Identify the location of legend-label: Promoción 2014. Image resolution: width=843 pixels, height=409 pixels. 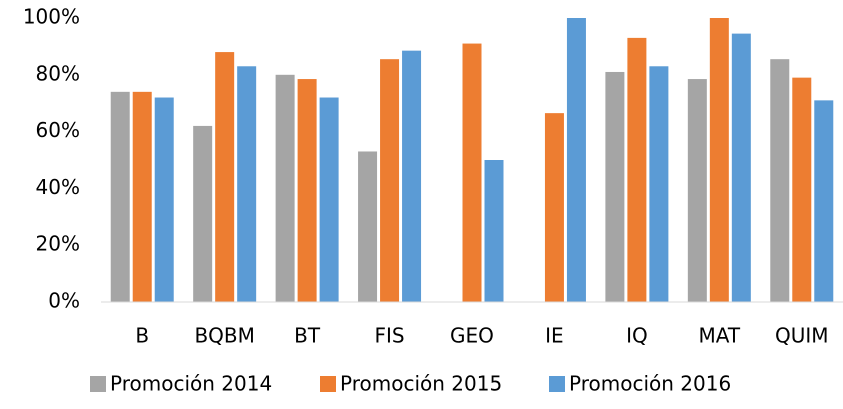
(191, 384).